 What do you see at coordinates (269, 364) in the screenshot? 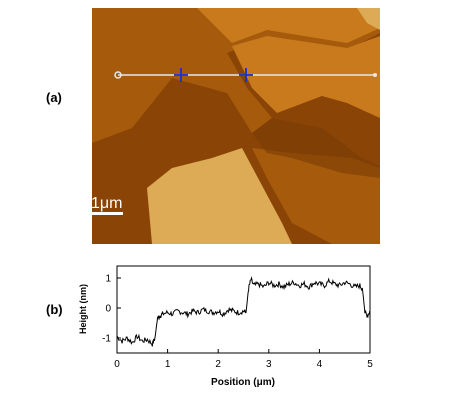
I see `x-tick-label: 3` at bounding box center [269, 364].